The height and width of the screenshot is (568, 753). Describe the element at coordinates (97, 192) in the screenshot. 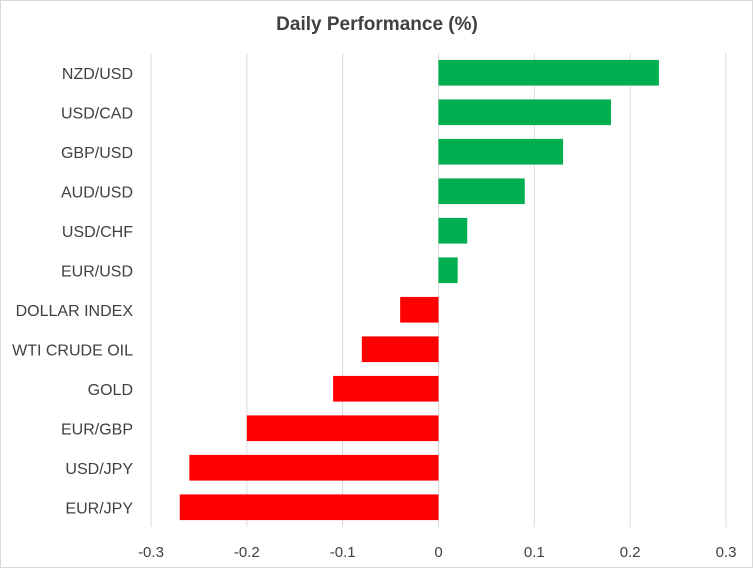

I see `category-label: AUD/USD` at that location.